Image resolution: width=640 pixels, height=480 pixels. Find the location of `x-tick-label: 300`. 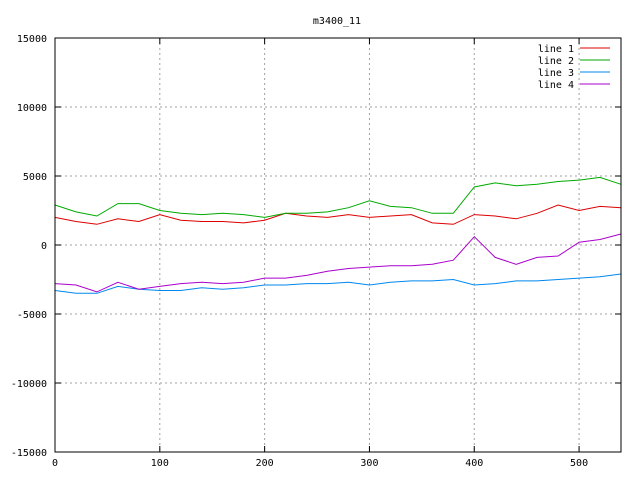

x-tick-label: 300 is located at coordinates (369, 463).